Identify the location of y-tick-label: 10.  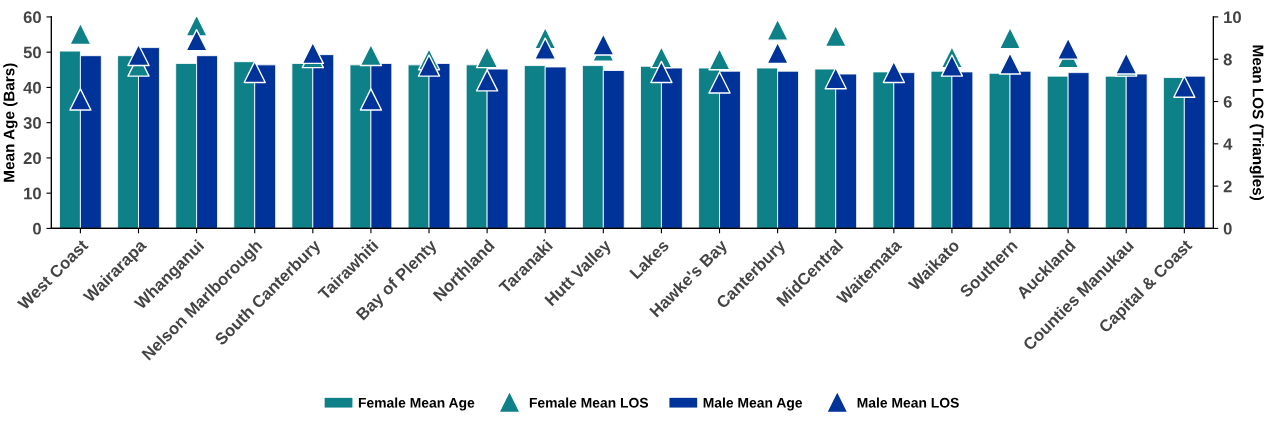
(32, 193).